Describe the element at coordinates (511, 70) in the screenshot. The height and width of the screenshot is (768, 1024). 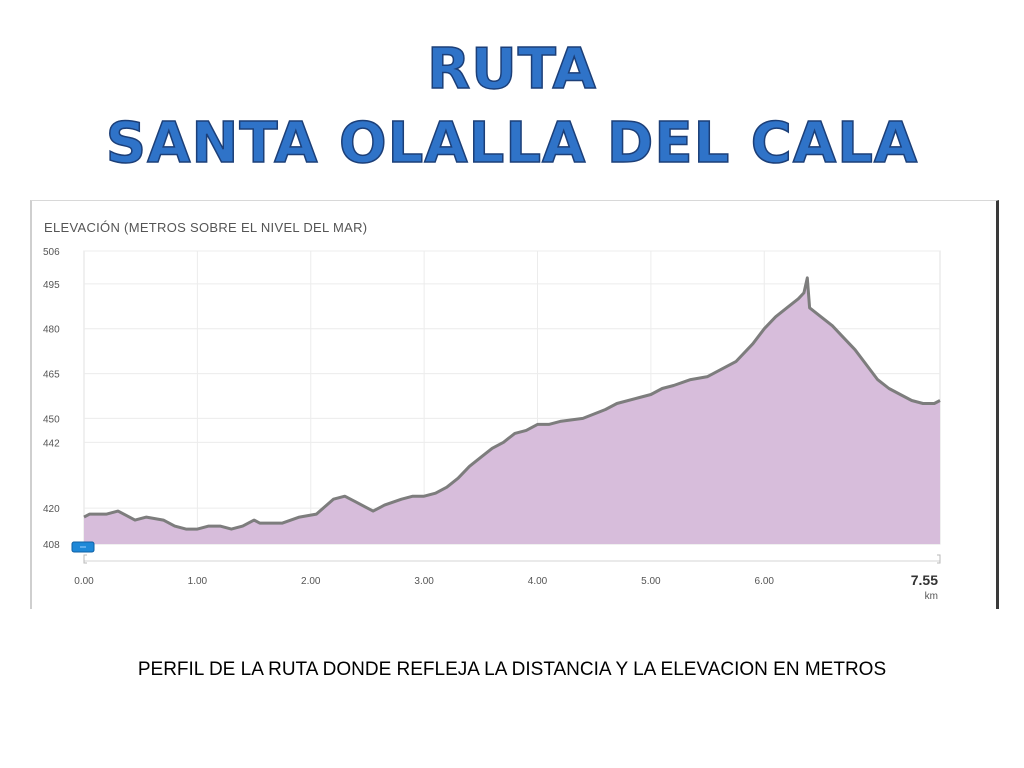
I see `title-line-1: RUTA` at that location.